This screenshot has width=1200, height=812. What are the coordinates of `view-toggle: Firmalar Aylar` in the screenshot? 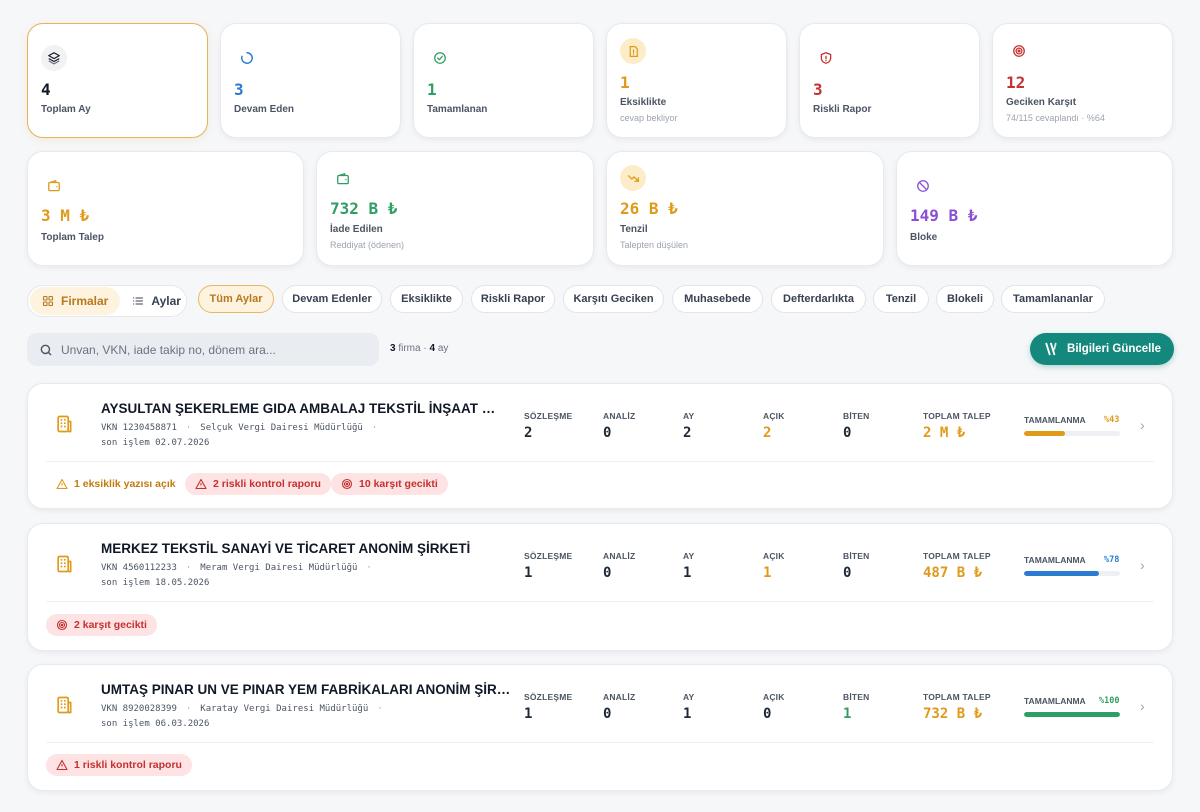 It's located at (107, 301).